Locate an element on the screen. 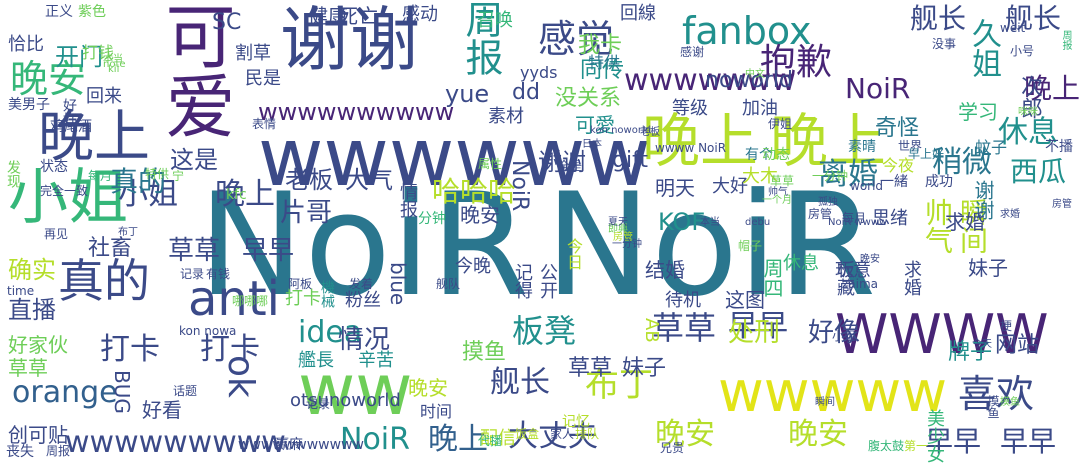 This screenshot has width=1080, height=463. cloud-word: wwwwww is located at coordinates (454, 157).